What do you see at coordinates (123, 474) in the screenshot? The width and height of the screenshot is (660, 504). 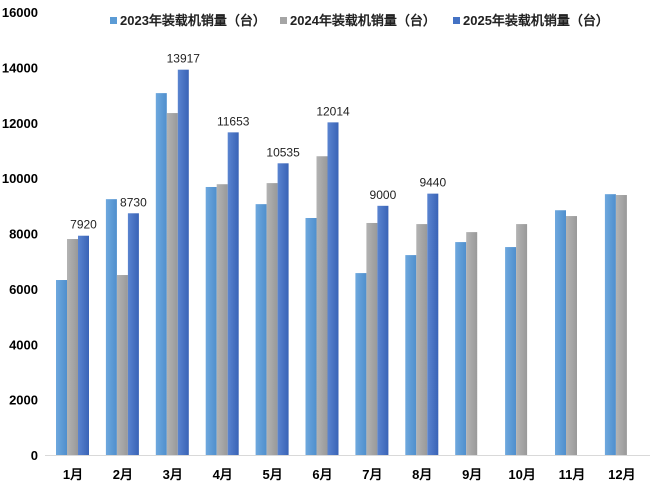 I see `x-tick-label: 2月` at bounding box center [123, 474].